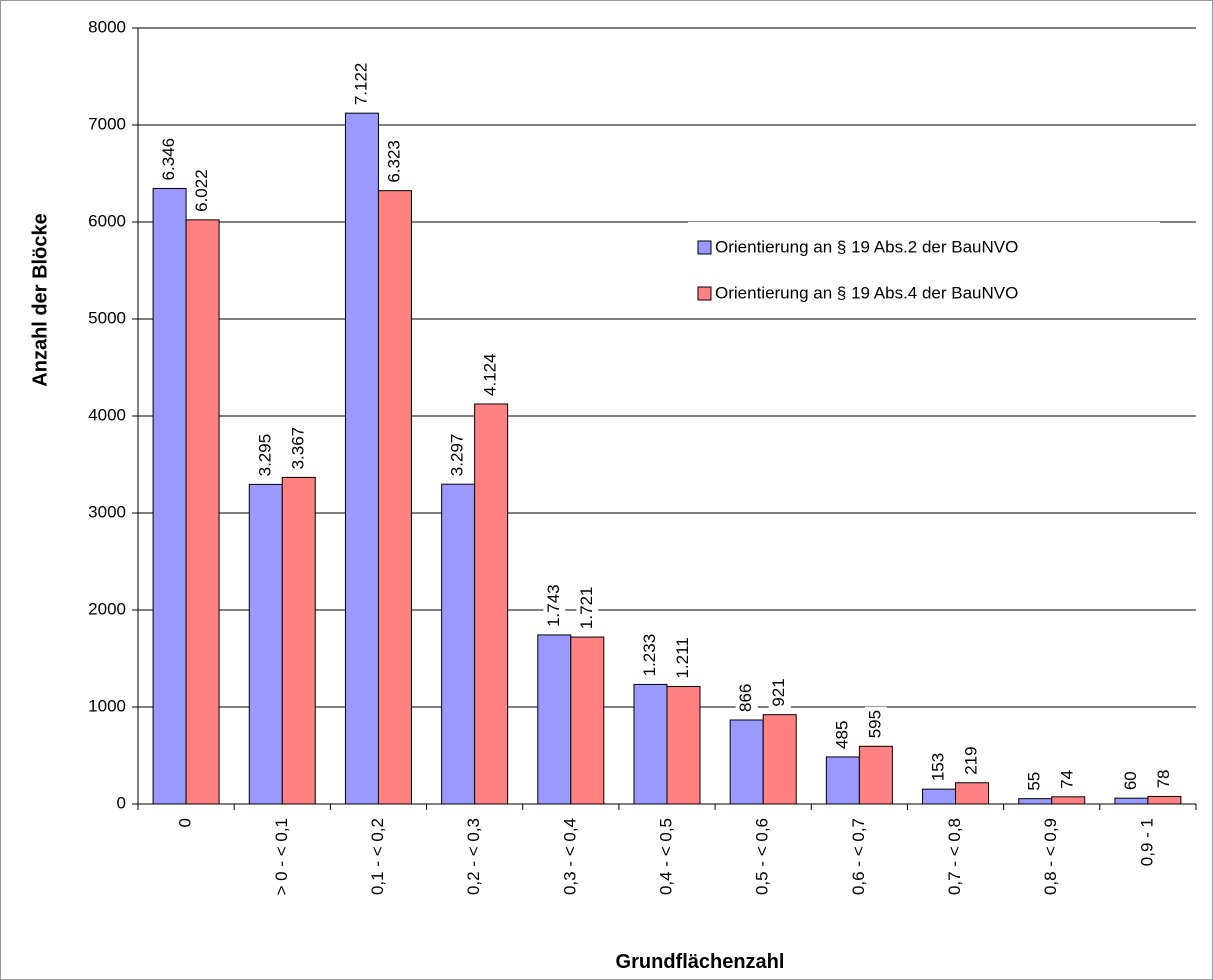 The image size is (1213, 980). What do you see at coordinates (185, 822) in the screenshot?
I see `x-tick-label: 0` at bounding box center [185, 822].